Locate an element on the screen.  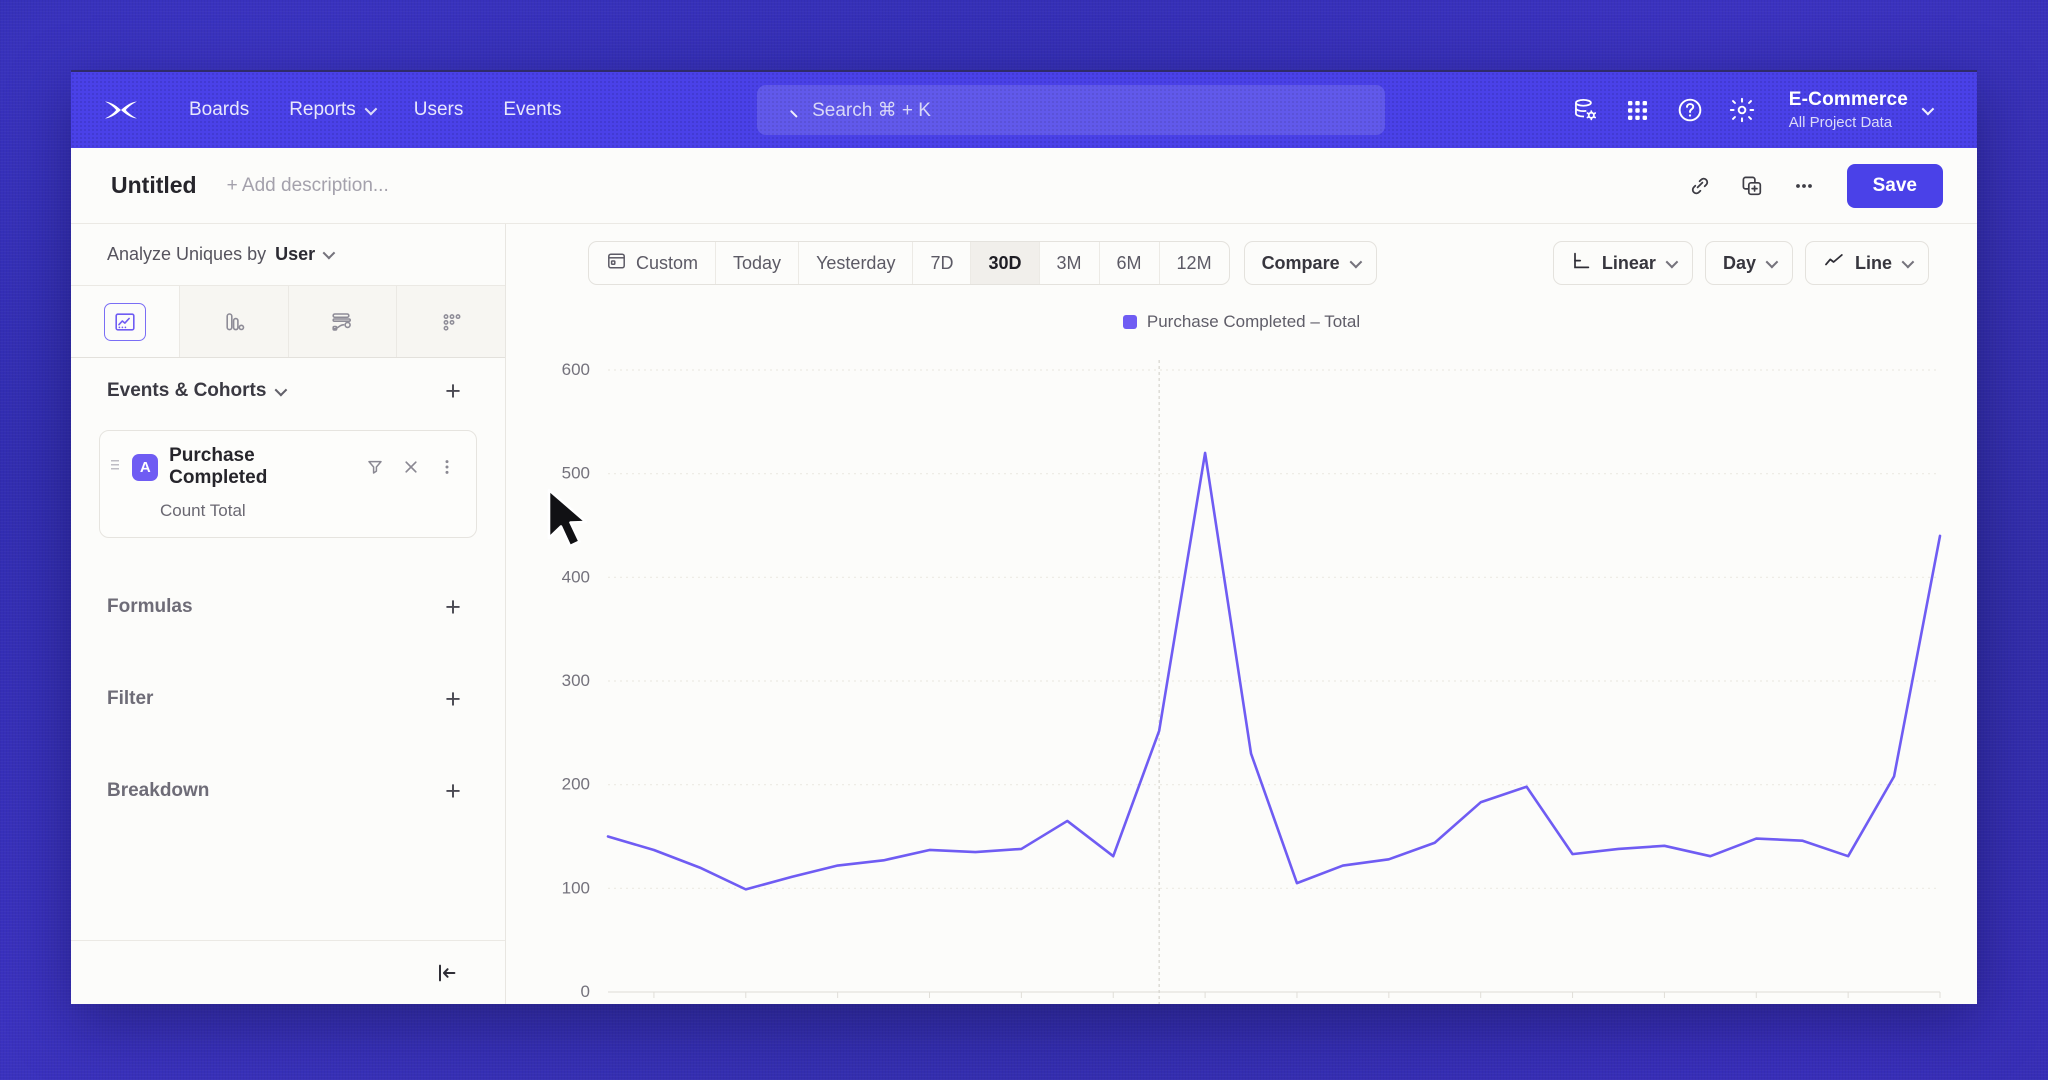
axis-linear-icon is located at coordinates (1581, 263).